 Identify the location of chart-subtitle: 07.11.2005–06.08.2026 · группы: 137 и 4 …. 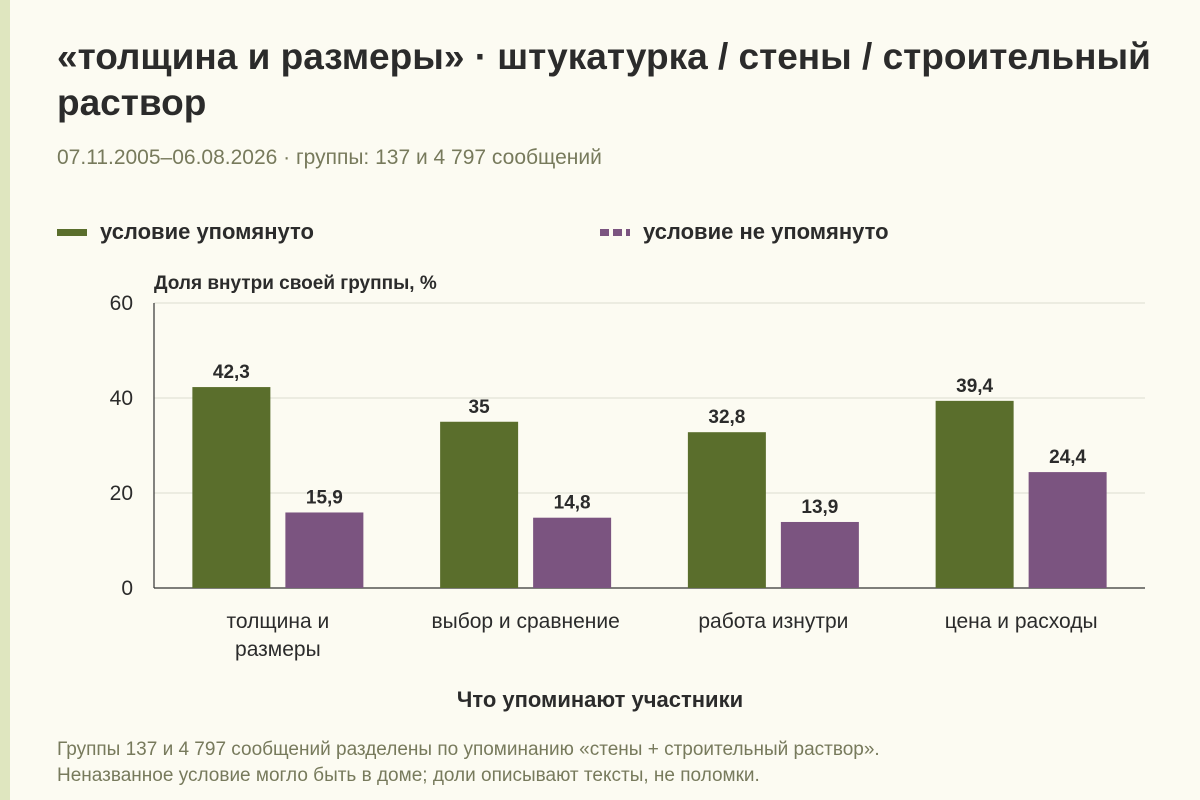
(329, 157).